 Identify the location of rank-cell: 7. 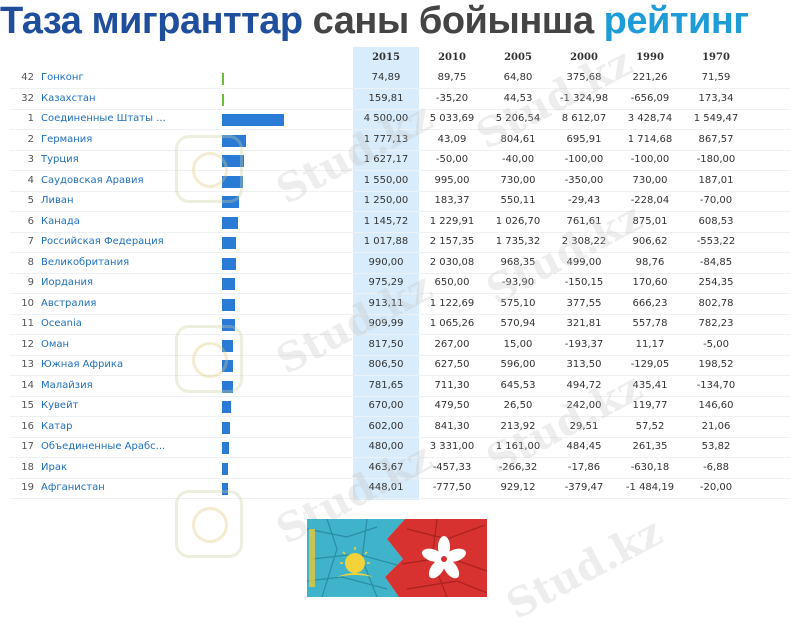
(30, 241).